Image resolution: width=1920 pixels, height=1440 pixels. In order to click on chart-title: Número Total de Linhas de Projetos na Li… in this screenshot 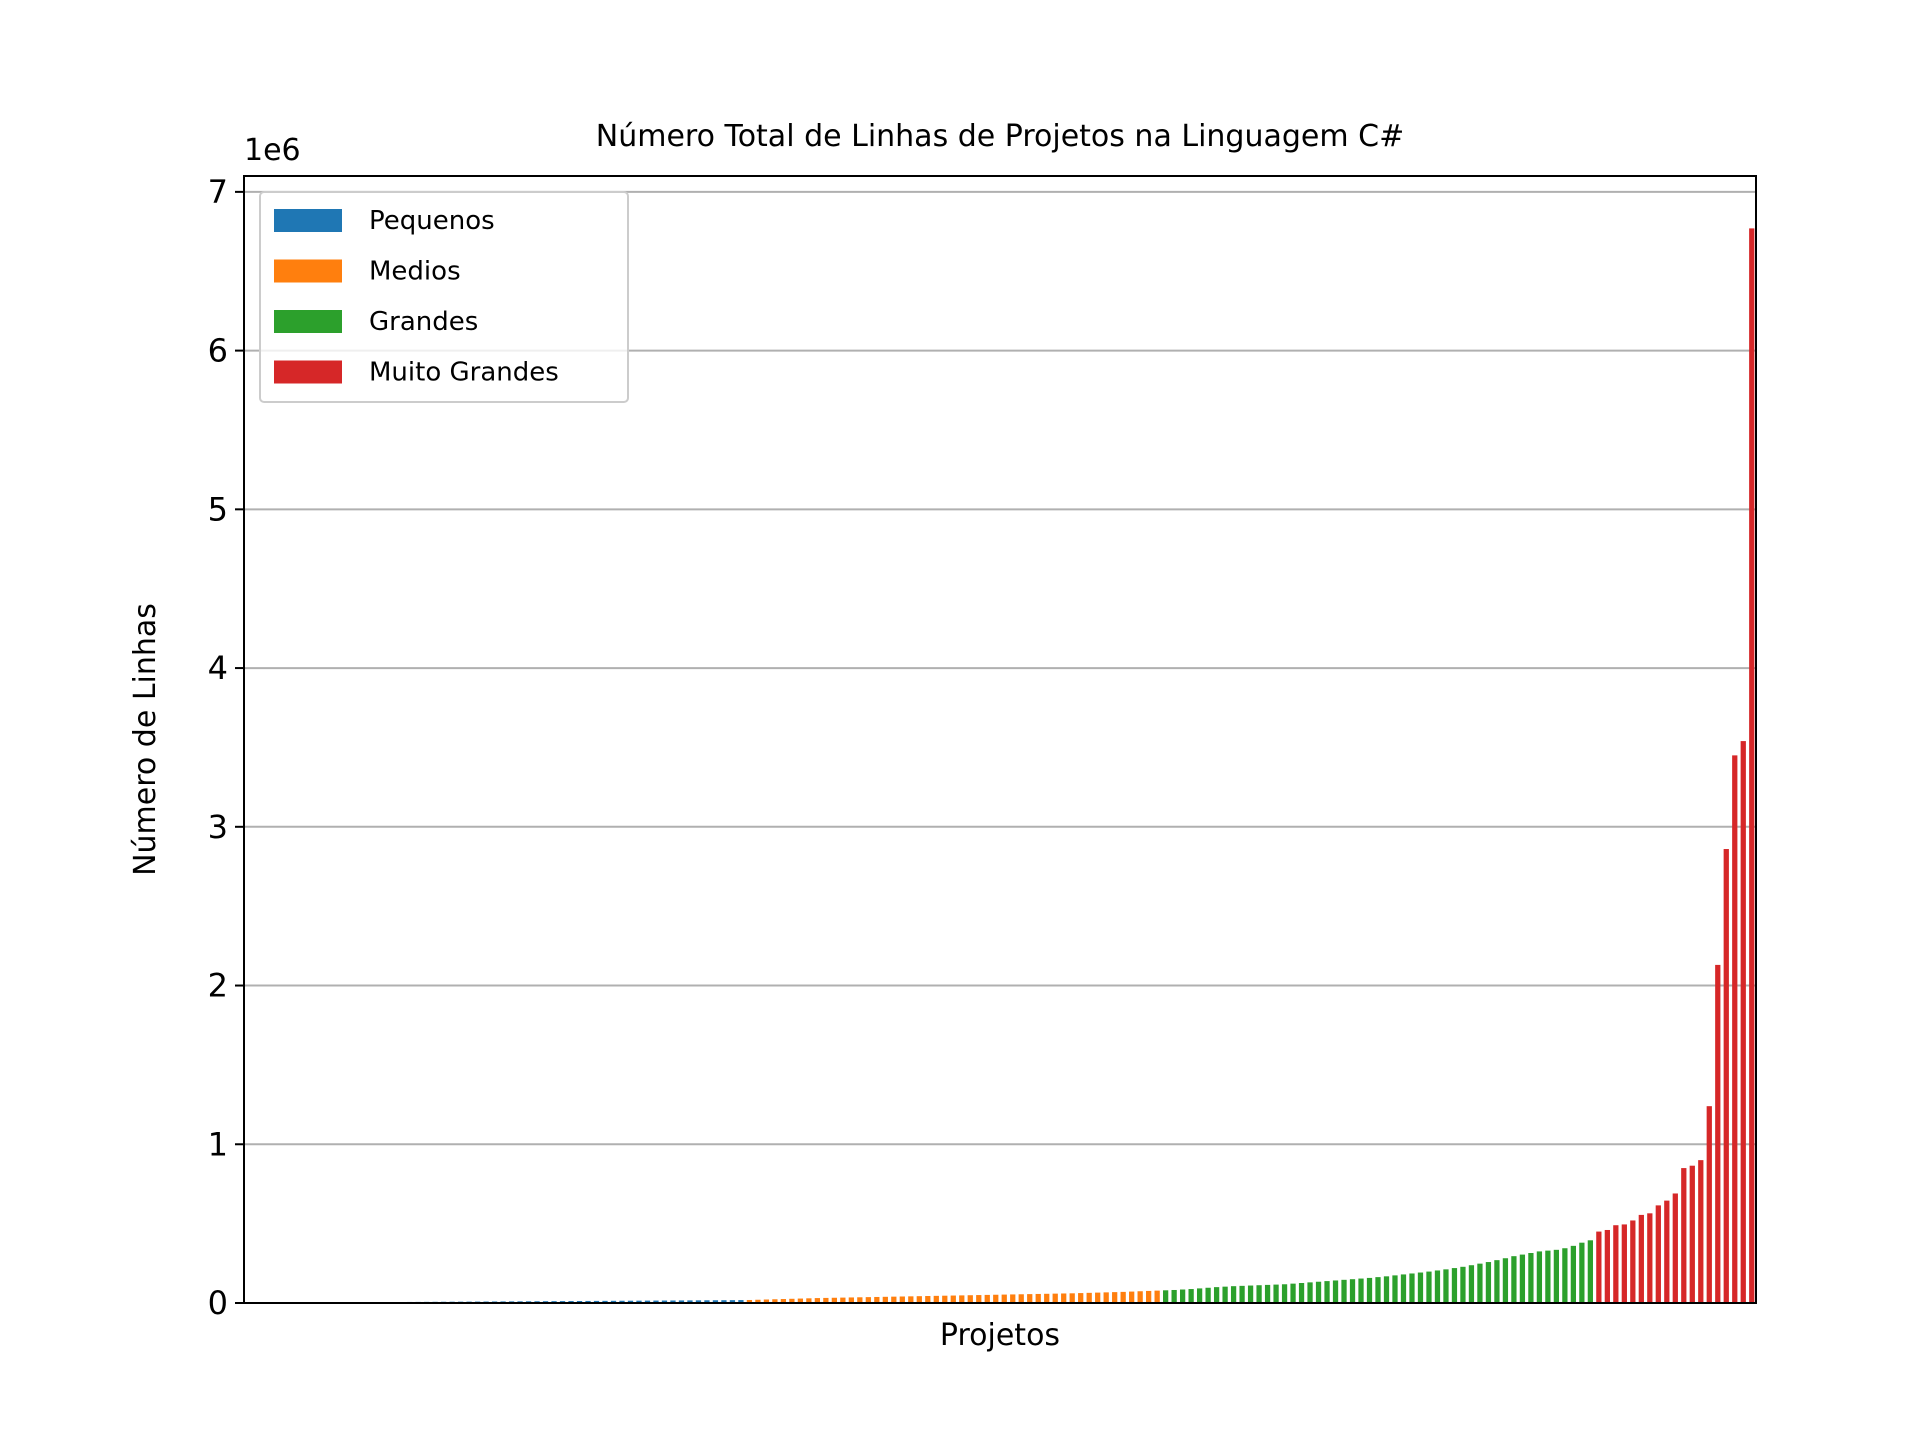, I will do `click(1000, 136)`.